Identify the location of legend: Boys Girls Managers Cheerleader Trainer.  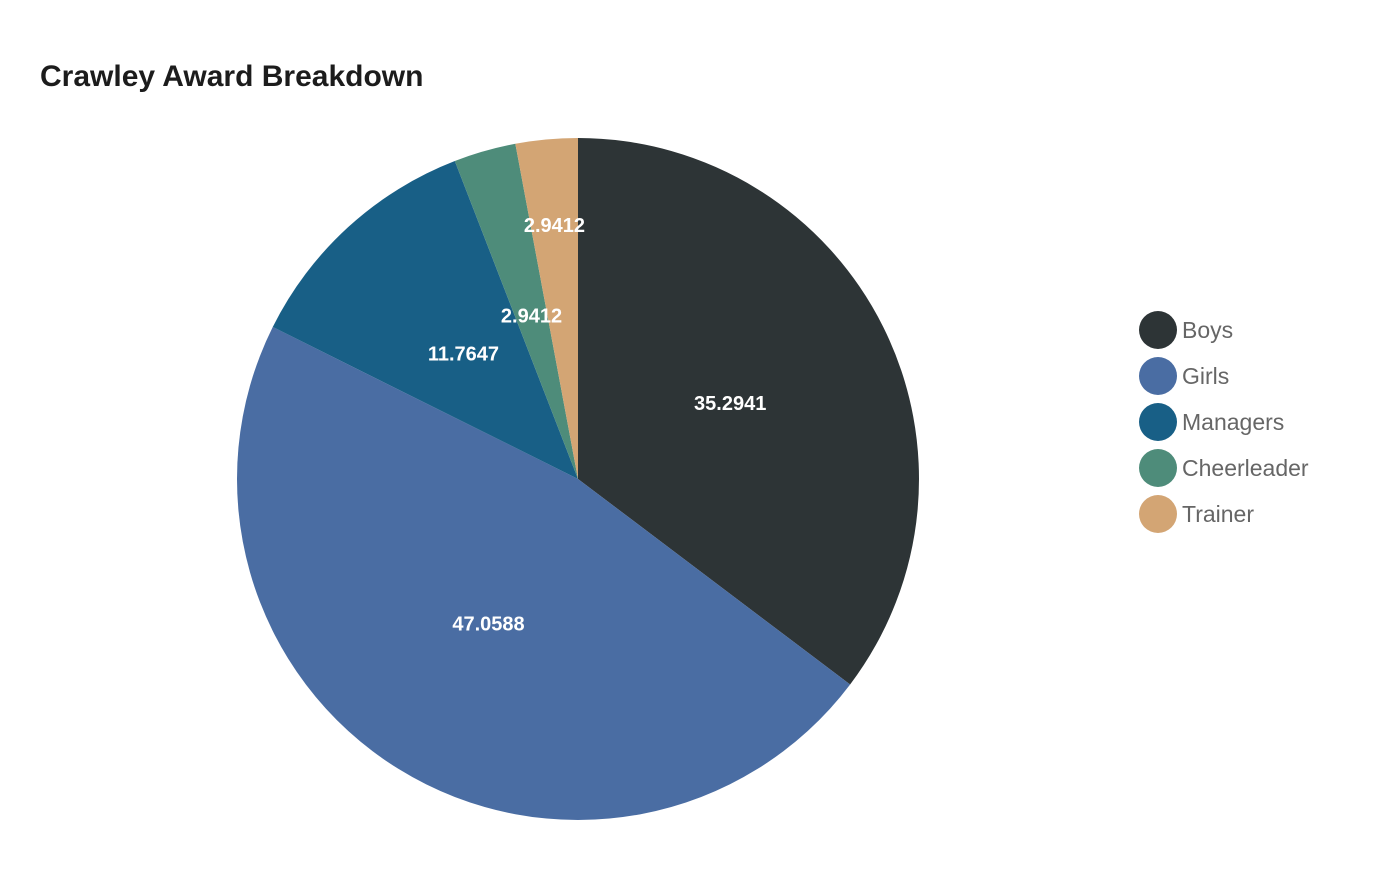
(1224, 422).